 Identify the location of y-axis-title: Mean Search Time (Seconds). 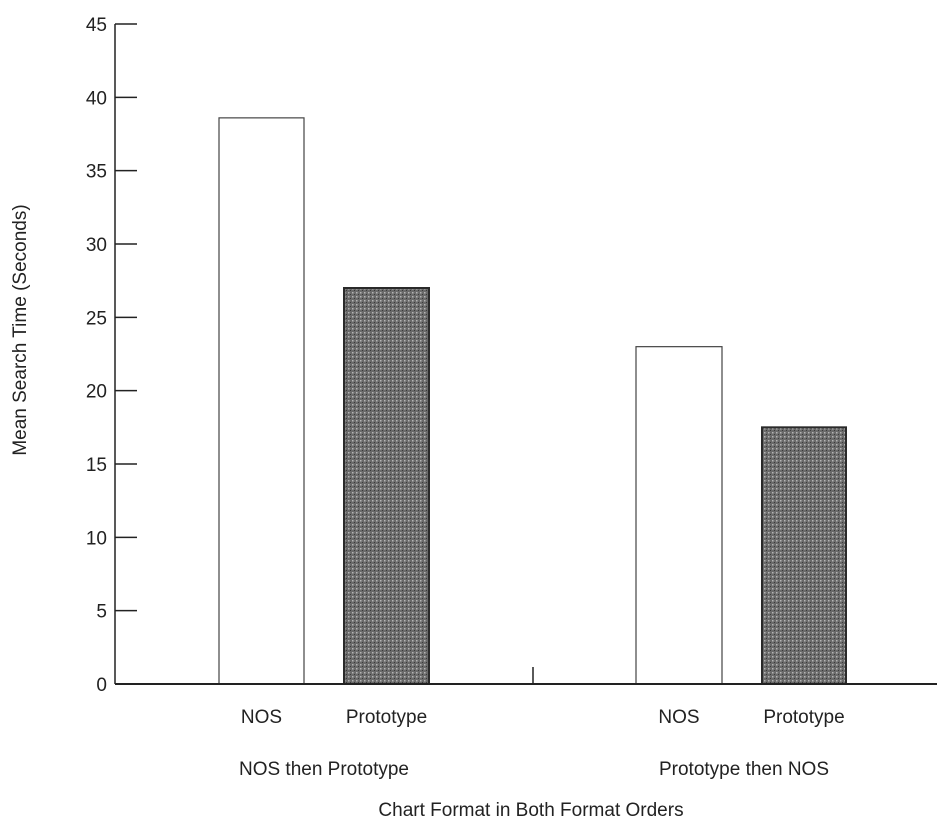
(20, 329).